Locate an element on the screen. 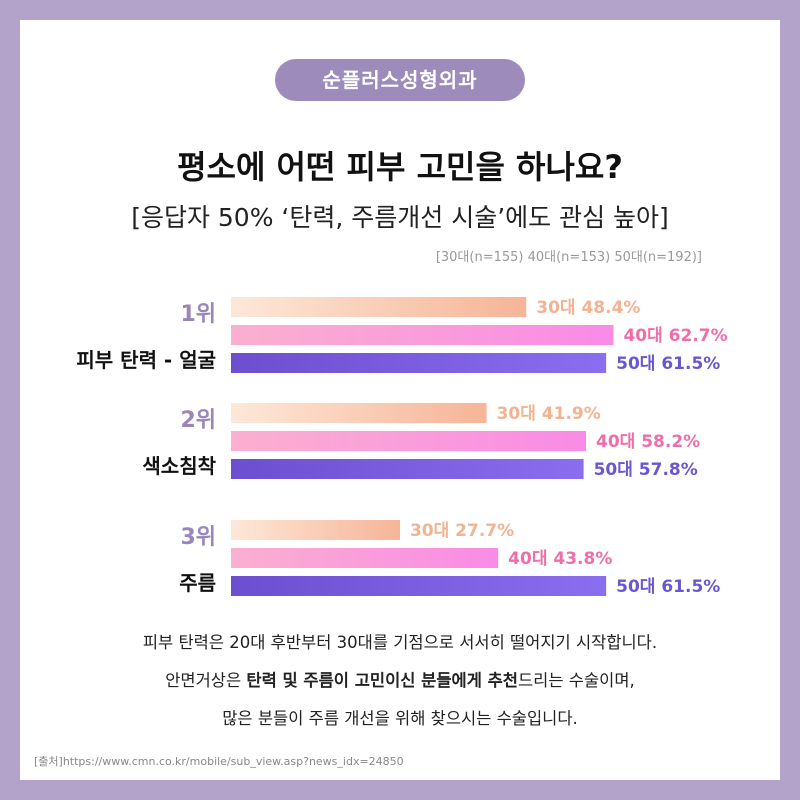 The width and height of the screenshot is (800, 800). rank-number-3: 3위 is located at coordinates (198, 537).